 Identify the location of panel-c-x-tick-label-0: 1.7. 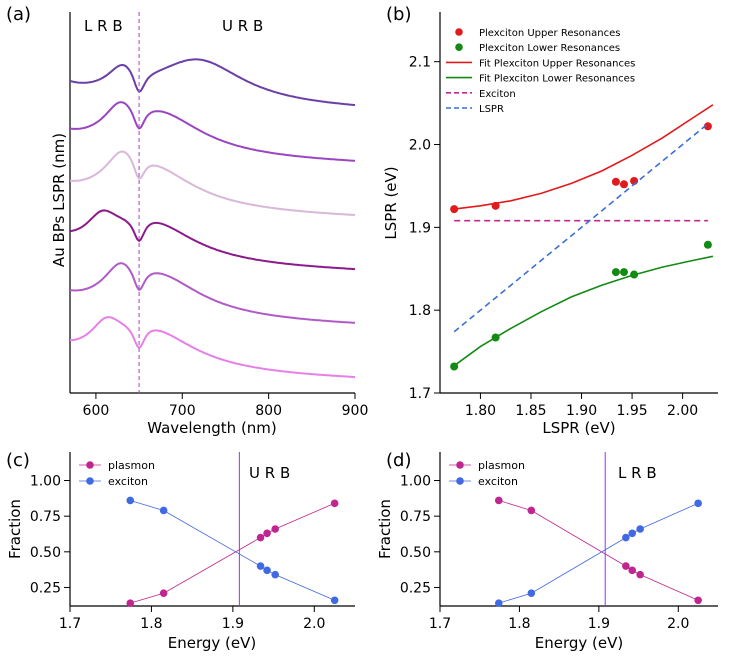
(70, 624).